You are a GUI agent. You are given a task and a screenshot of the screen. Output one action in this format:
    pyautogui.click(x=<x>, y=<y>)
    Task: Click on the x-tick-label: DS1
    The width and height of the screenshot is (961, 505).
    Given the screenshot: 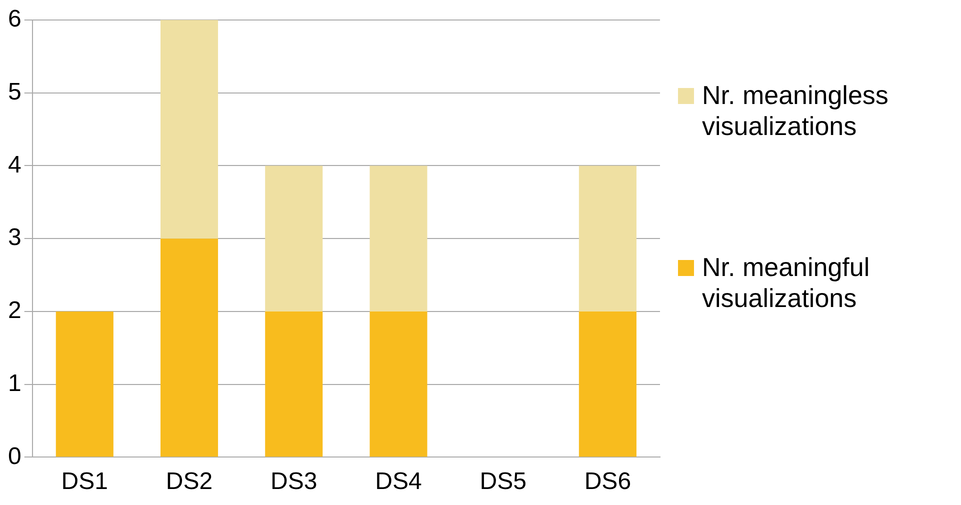 What is the action you would take?
    pyautogui.click(x=84, y=482)
    